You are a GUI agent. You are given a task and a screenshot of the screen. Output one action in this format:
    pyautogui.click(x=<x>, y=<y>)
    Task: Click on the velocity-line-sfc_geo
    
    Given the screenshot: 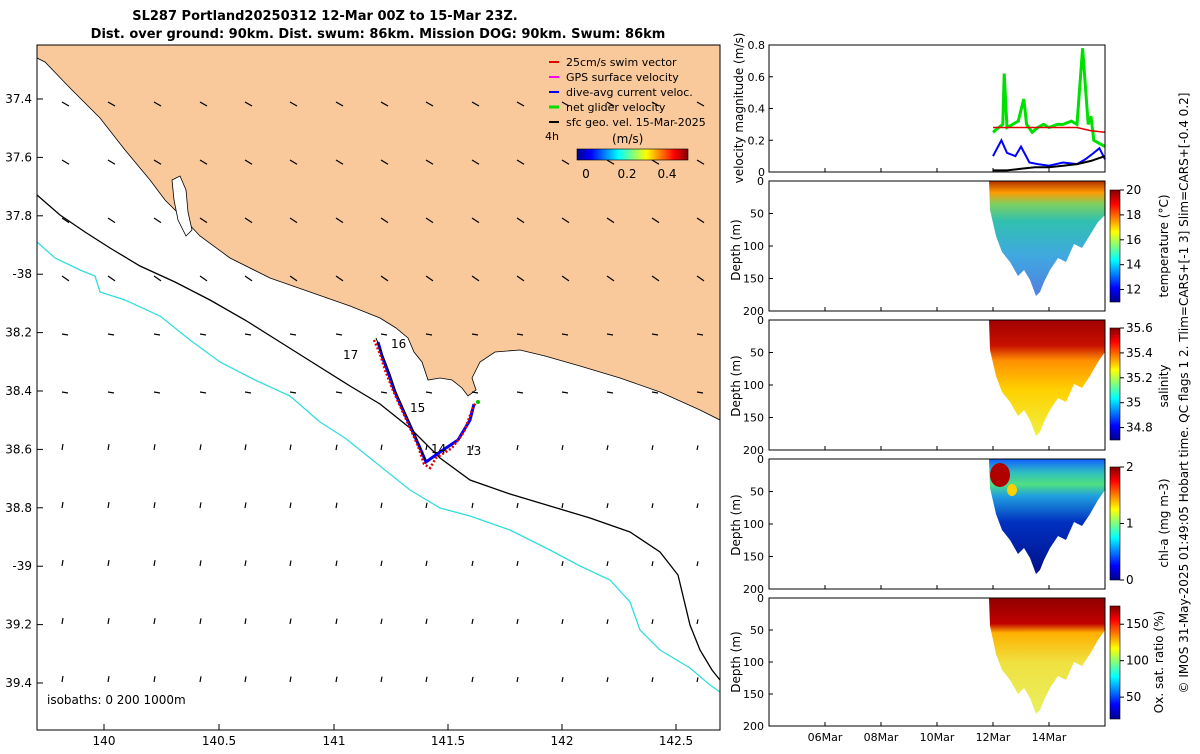 What is the action you would take?
    pyautogui.click(x=1049, y=163)
    